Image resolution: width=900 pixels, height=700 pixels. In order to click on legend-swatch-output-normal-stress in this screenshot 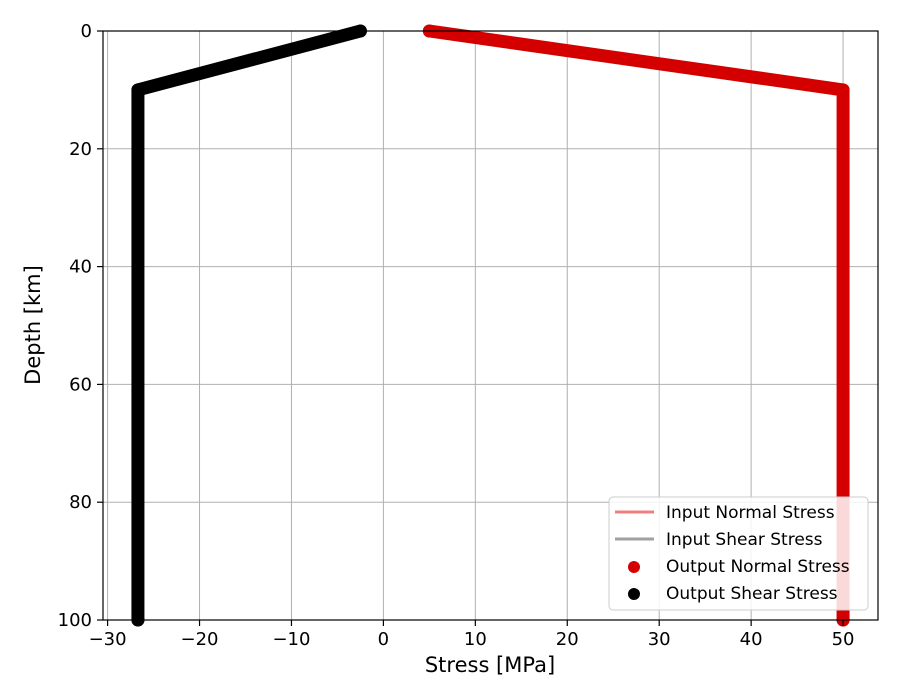, I will do `click(634, 567)`.